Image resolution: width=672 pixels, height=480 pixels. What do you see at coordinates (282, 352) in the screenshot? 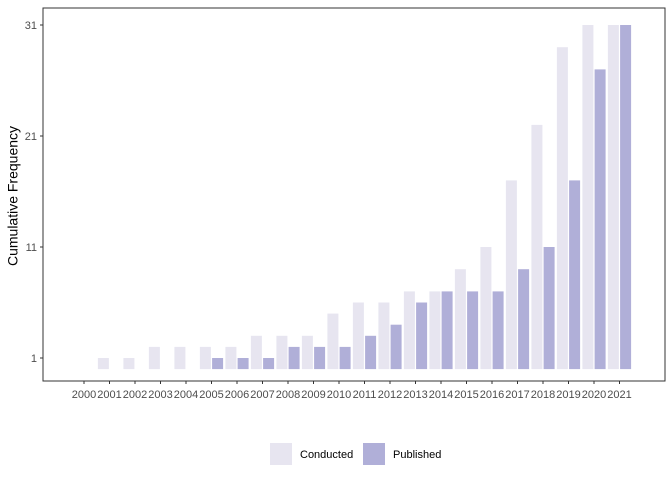
I see `bar-conducted-2008` at bounding box center [282, 352].